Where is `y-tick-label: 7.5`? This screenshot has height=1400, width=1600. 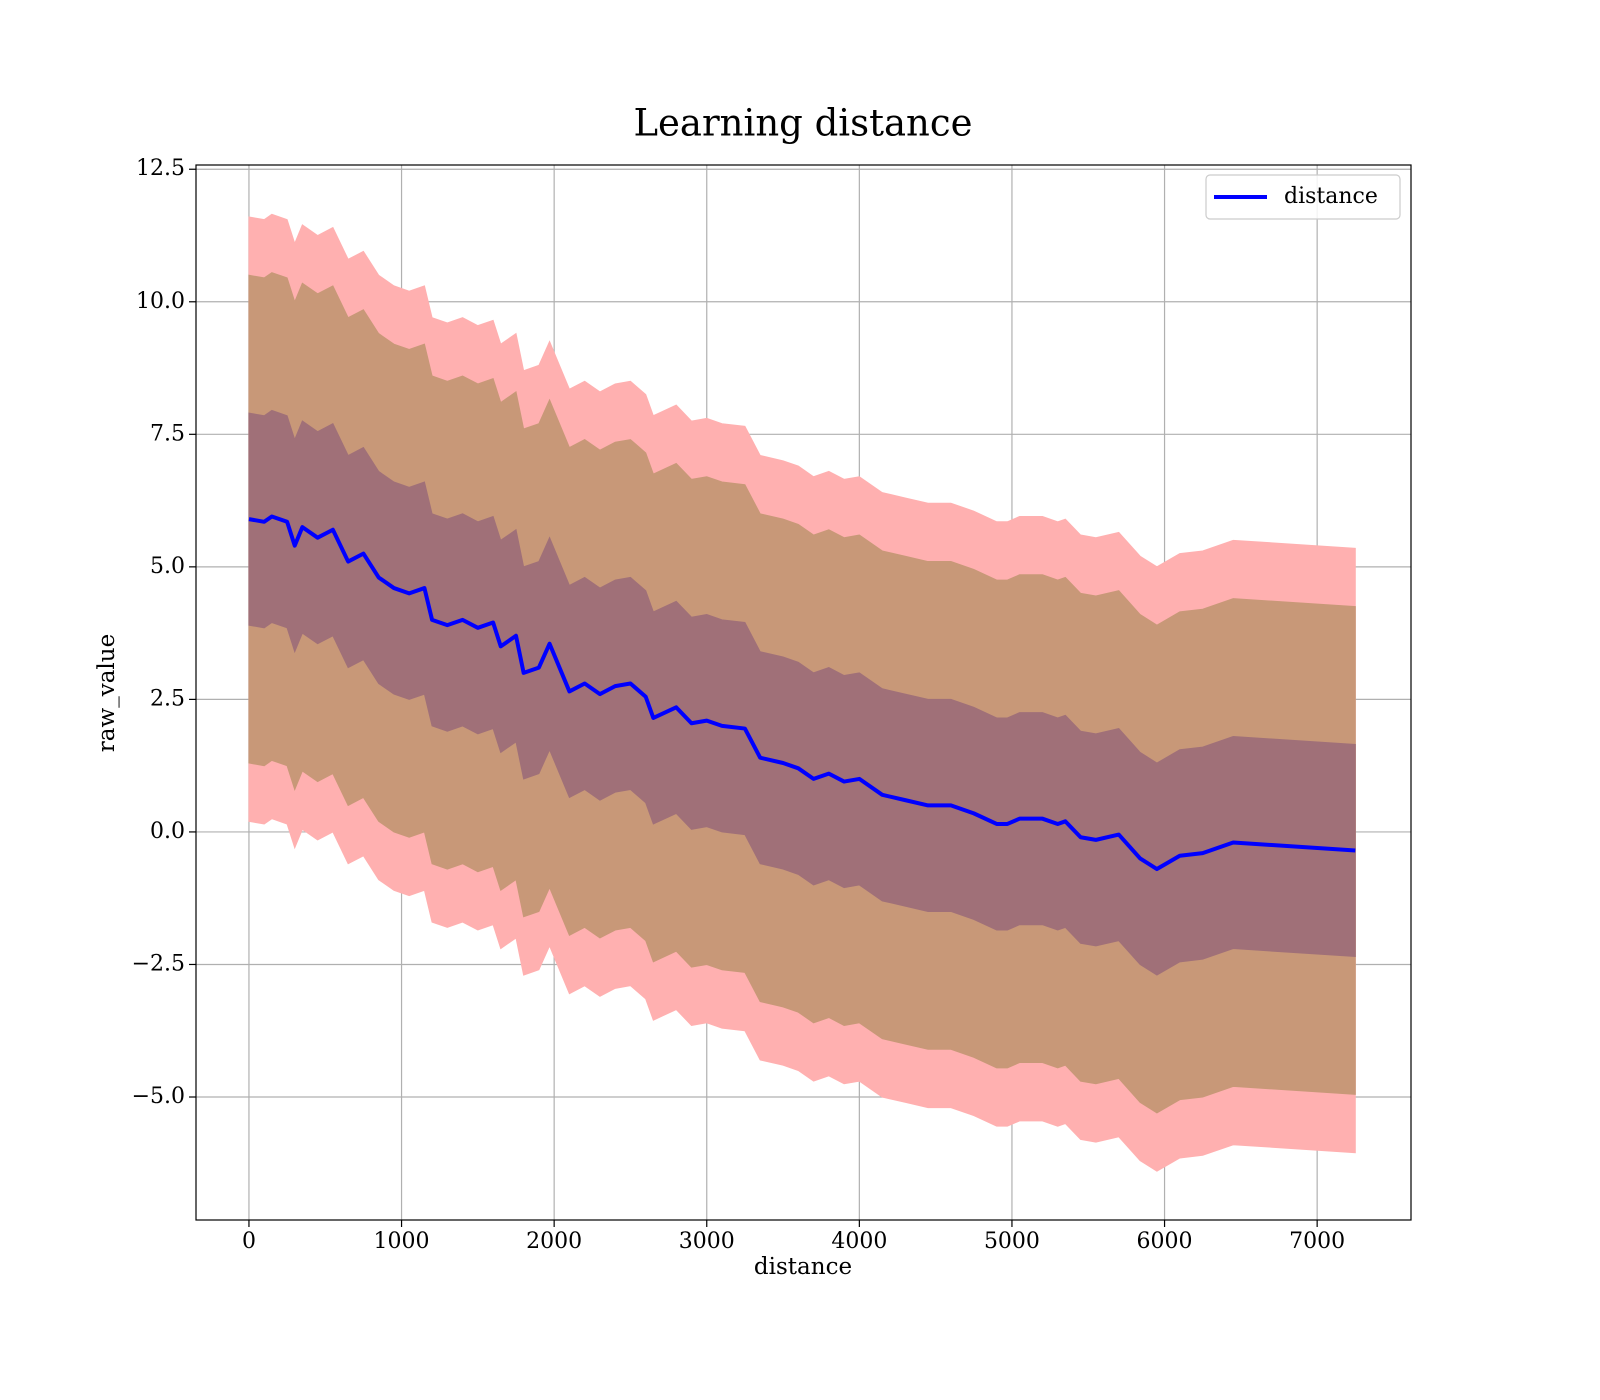 y-tick-label: 7.5 is located at coordinates (167, 433).